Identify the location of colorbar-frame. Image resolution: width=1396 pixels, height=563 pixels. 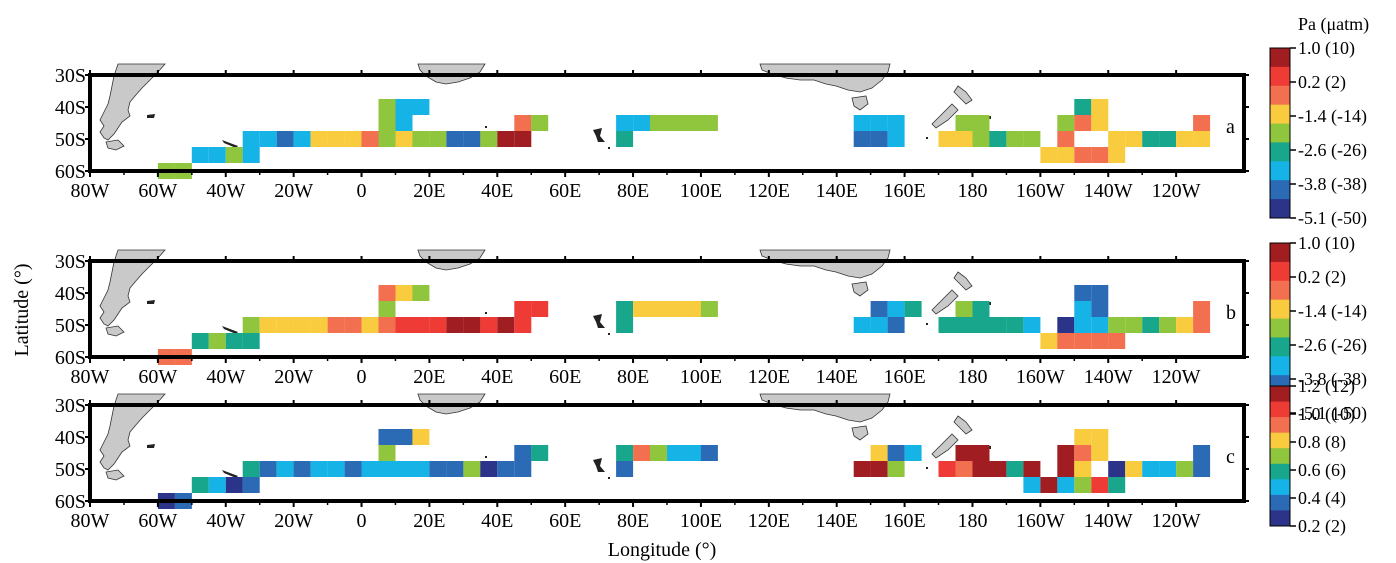
(1280, 133).